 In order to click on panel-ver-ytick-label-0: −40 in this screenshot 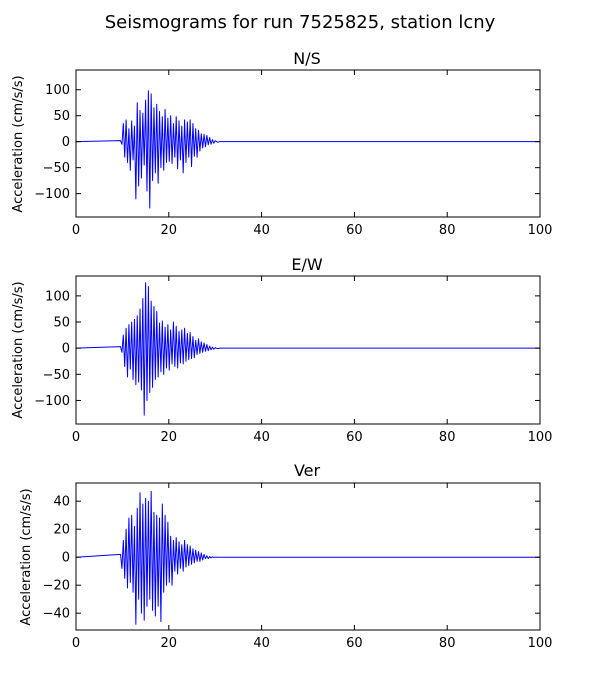, I will do `click(56, 614)`.